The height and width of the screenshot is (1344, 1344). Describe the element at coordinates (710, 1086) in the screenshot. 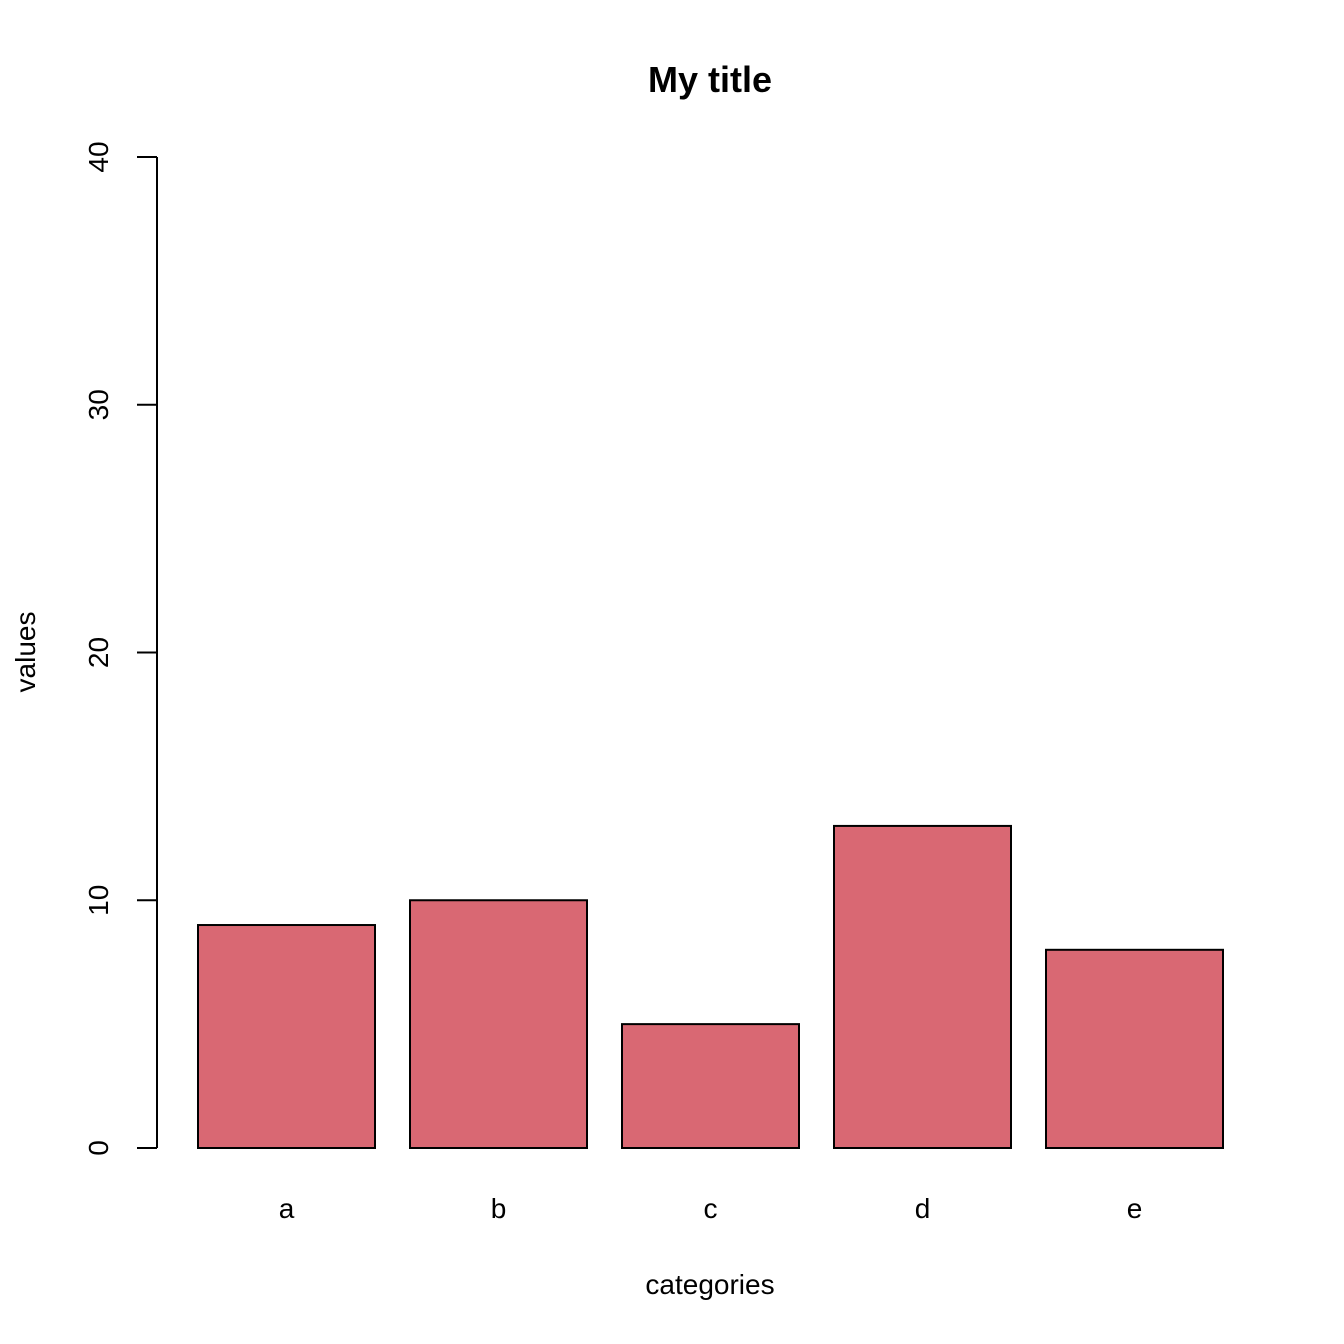

I see `bar-c` at that location.